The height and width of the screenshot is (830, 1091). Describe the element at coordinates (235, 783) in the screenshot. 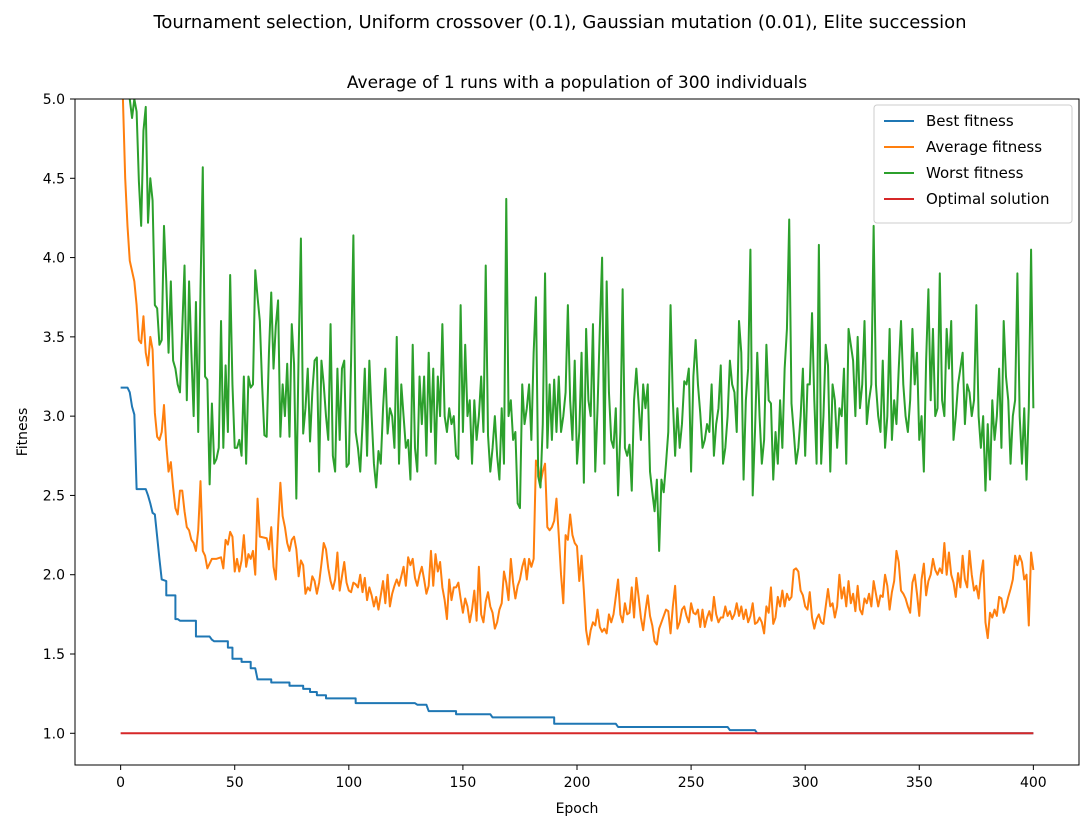

I see `x-tick-label: 50` at that location.